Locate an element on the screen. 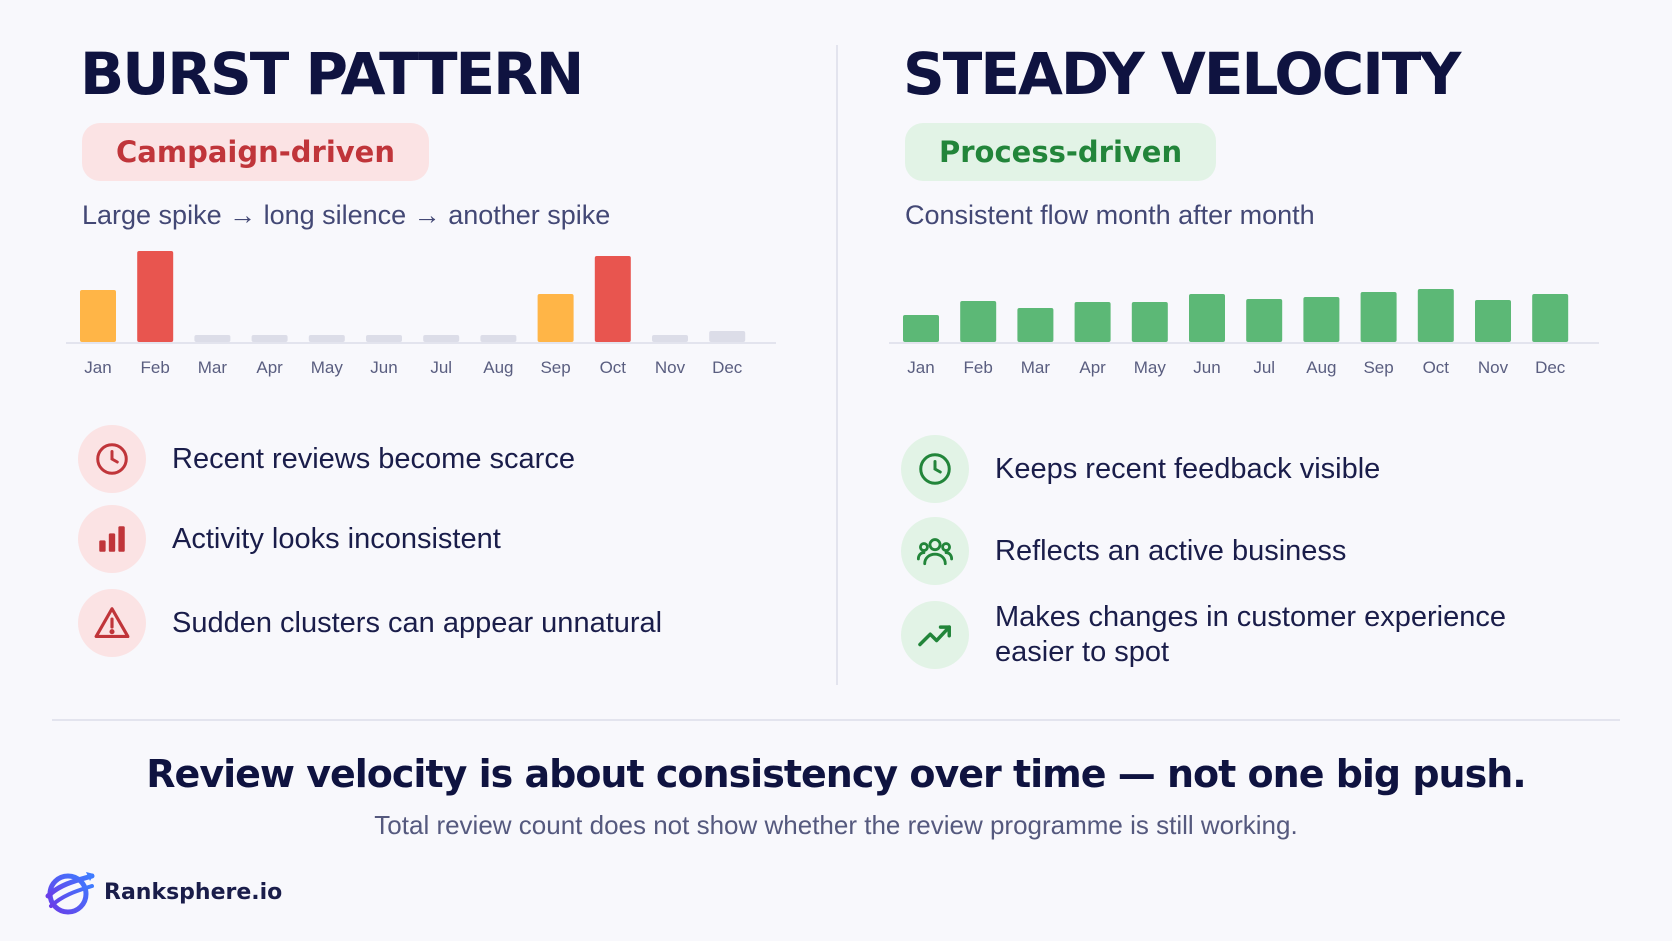 The width and height of the screenshot is (1672, 941). feature-text: Recent reviews become scarce is located at coordinates (373, 458).